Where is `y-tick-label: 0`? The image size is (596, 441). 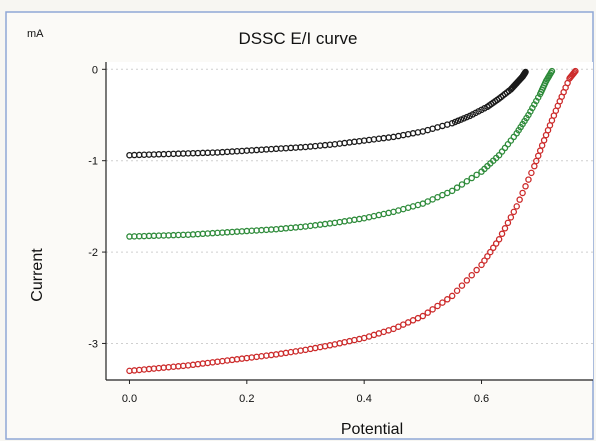 y-tick-label: 0 is located at coordinates (95, 70).